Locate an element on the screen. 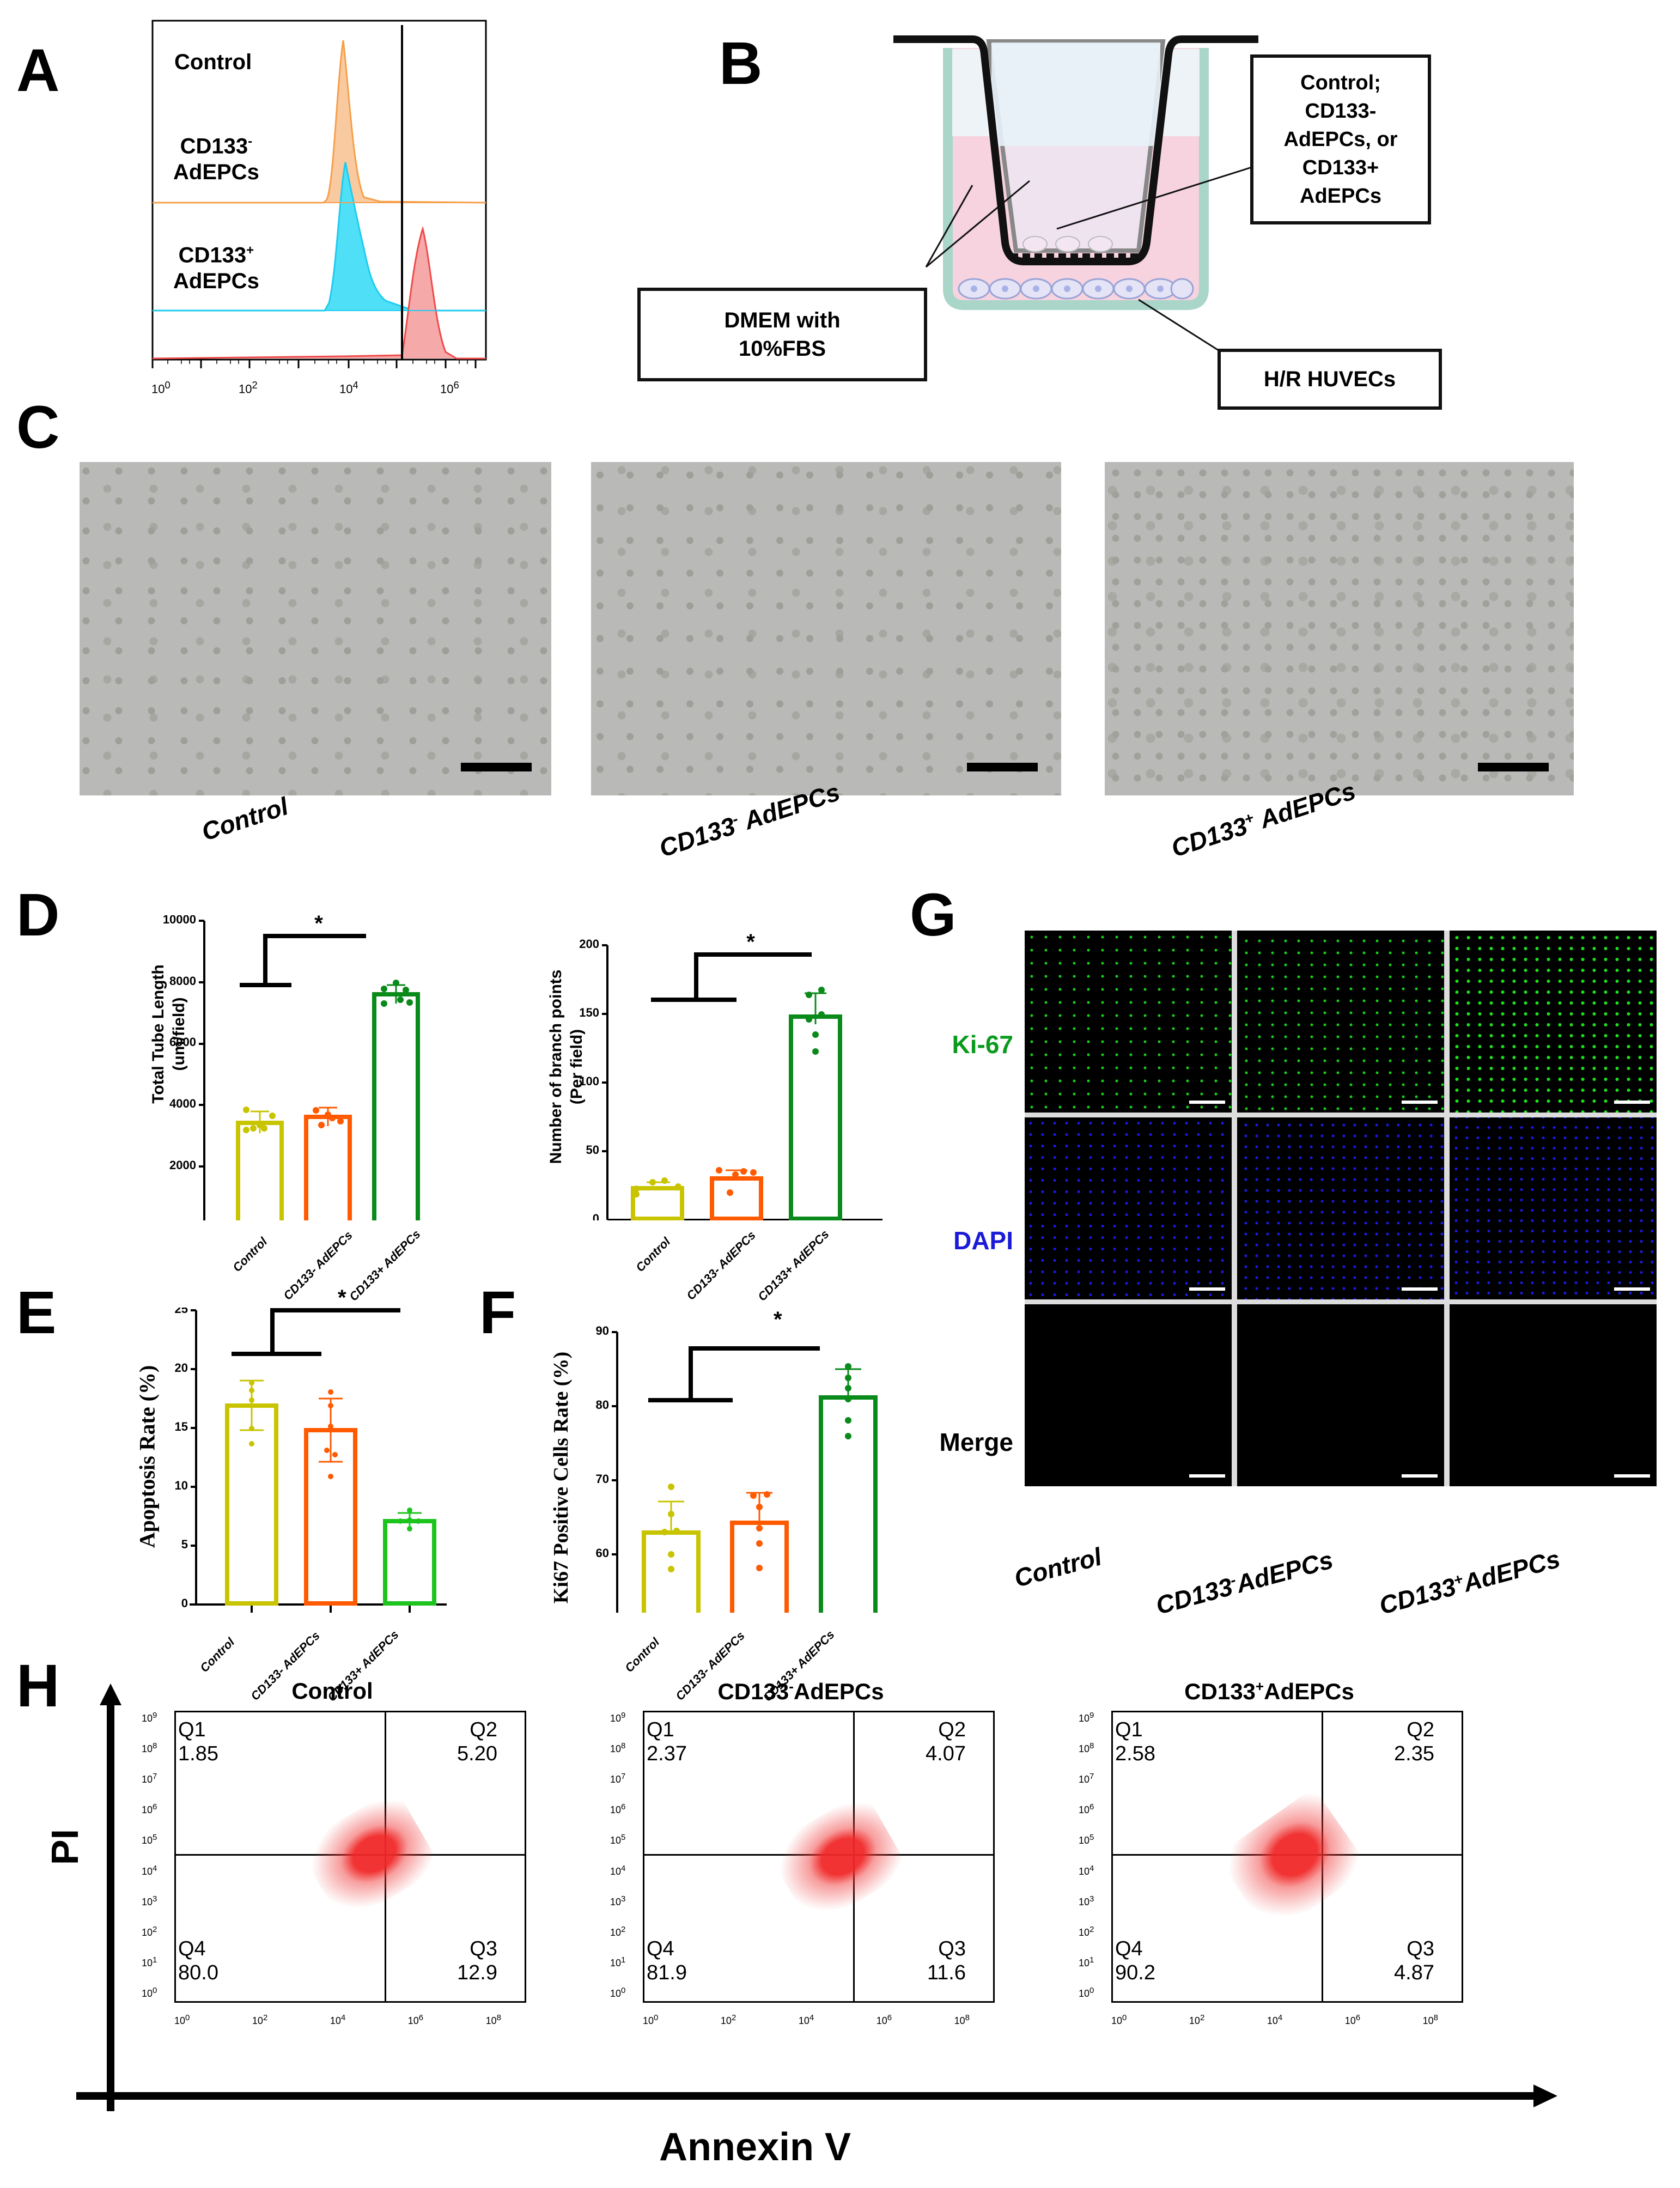  xtick: 10⁸ is located at coordinates (1430, 2019).